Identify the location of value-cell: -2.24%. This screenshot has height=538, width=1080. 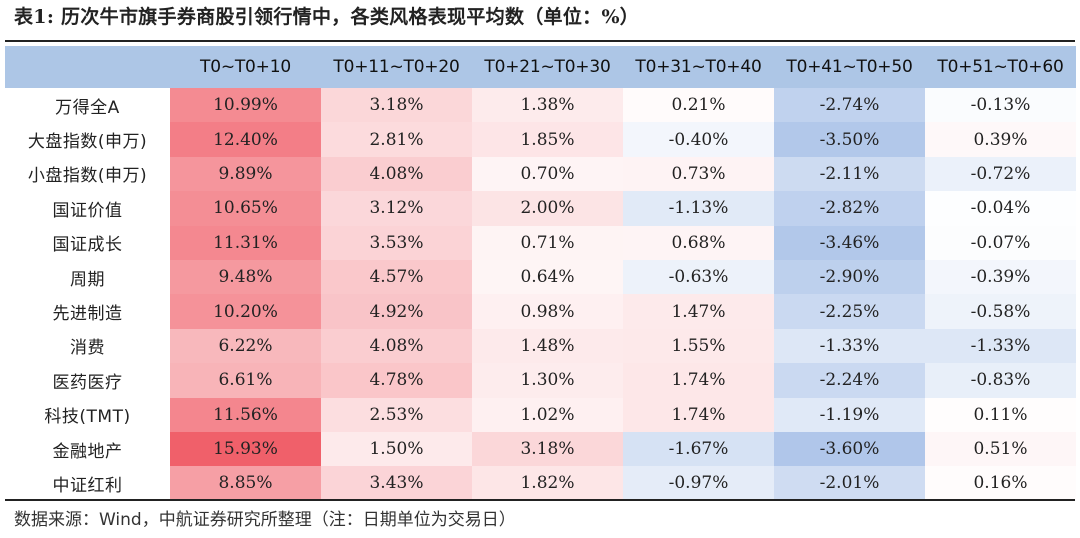
(849, 380).